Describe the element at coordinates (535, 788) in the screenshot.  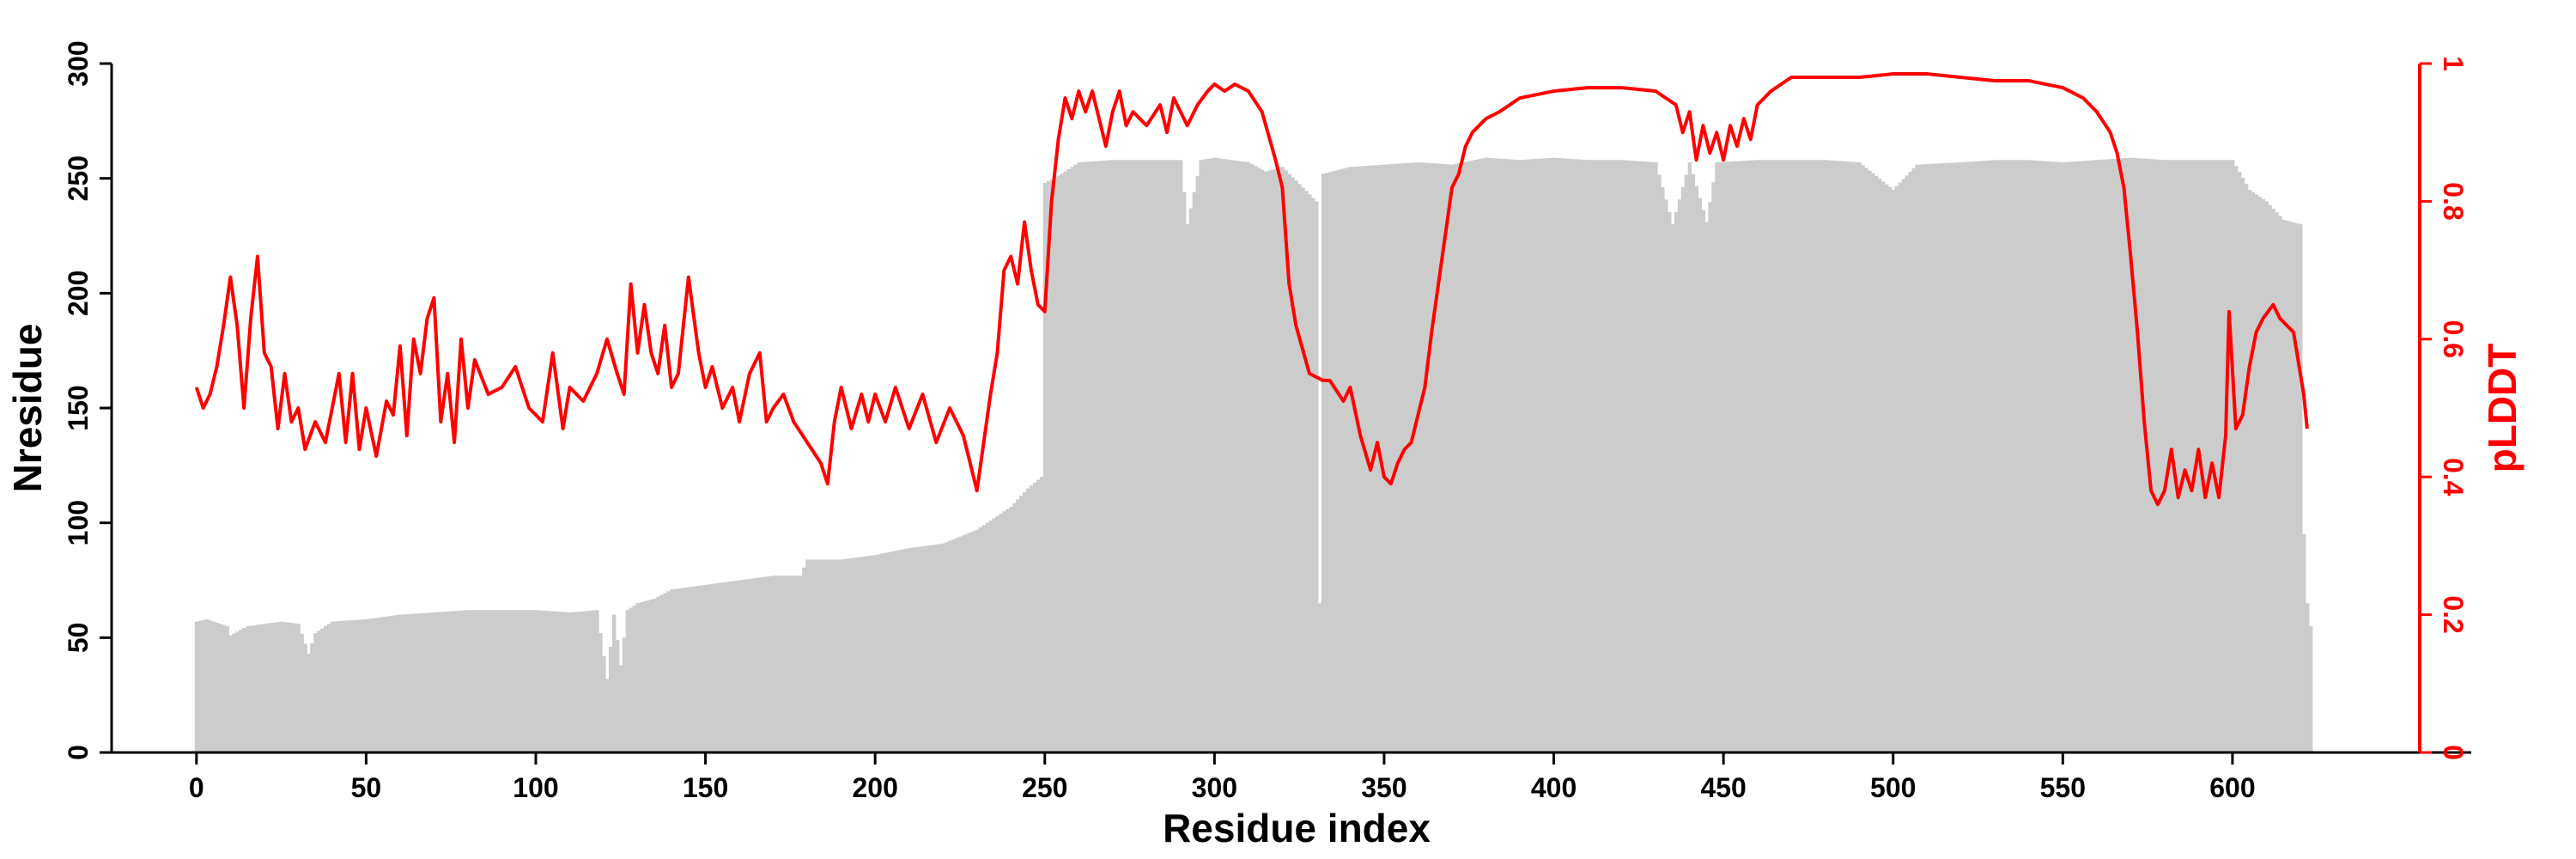
I see `x-tick-label: 100` at that location.